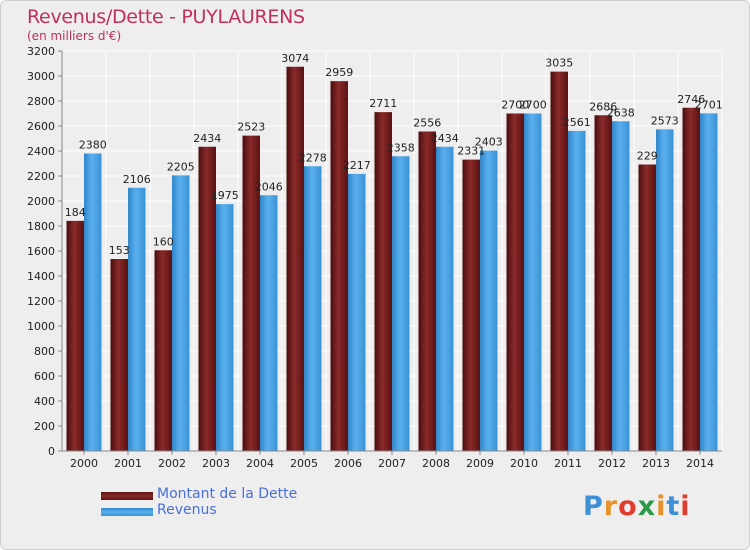 The width and height of the screenshot is (750, 550). Describe the element at coordinates (127, 512) in the screenshot. I see `legend-swatch-revenus` at that location.